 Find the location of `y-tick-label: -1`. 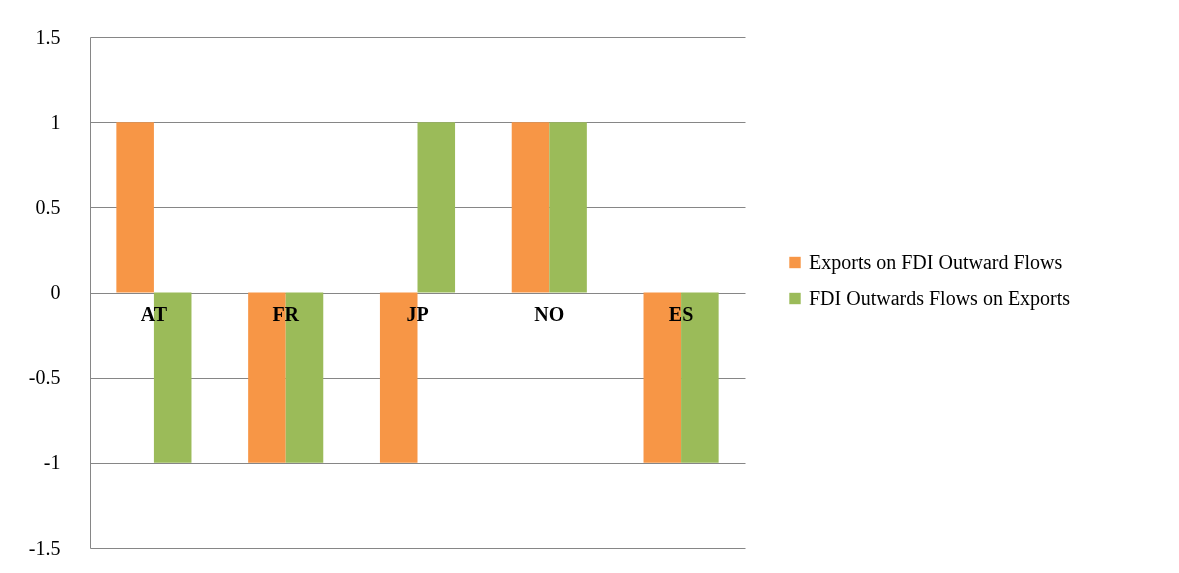

y-tick-label: -1 is located at coordinates (52, 462).